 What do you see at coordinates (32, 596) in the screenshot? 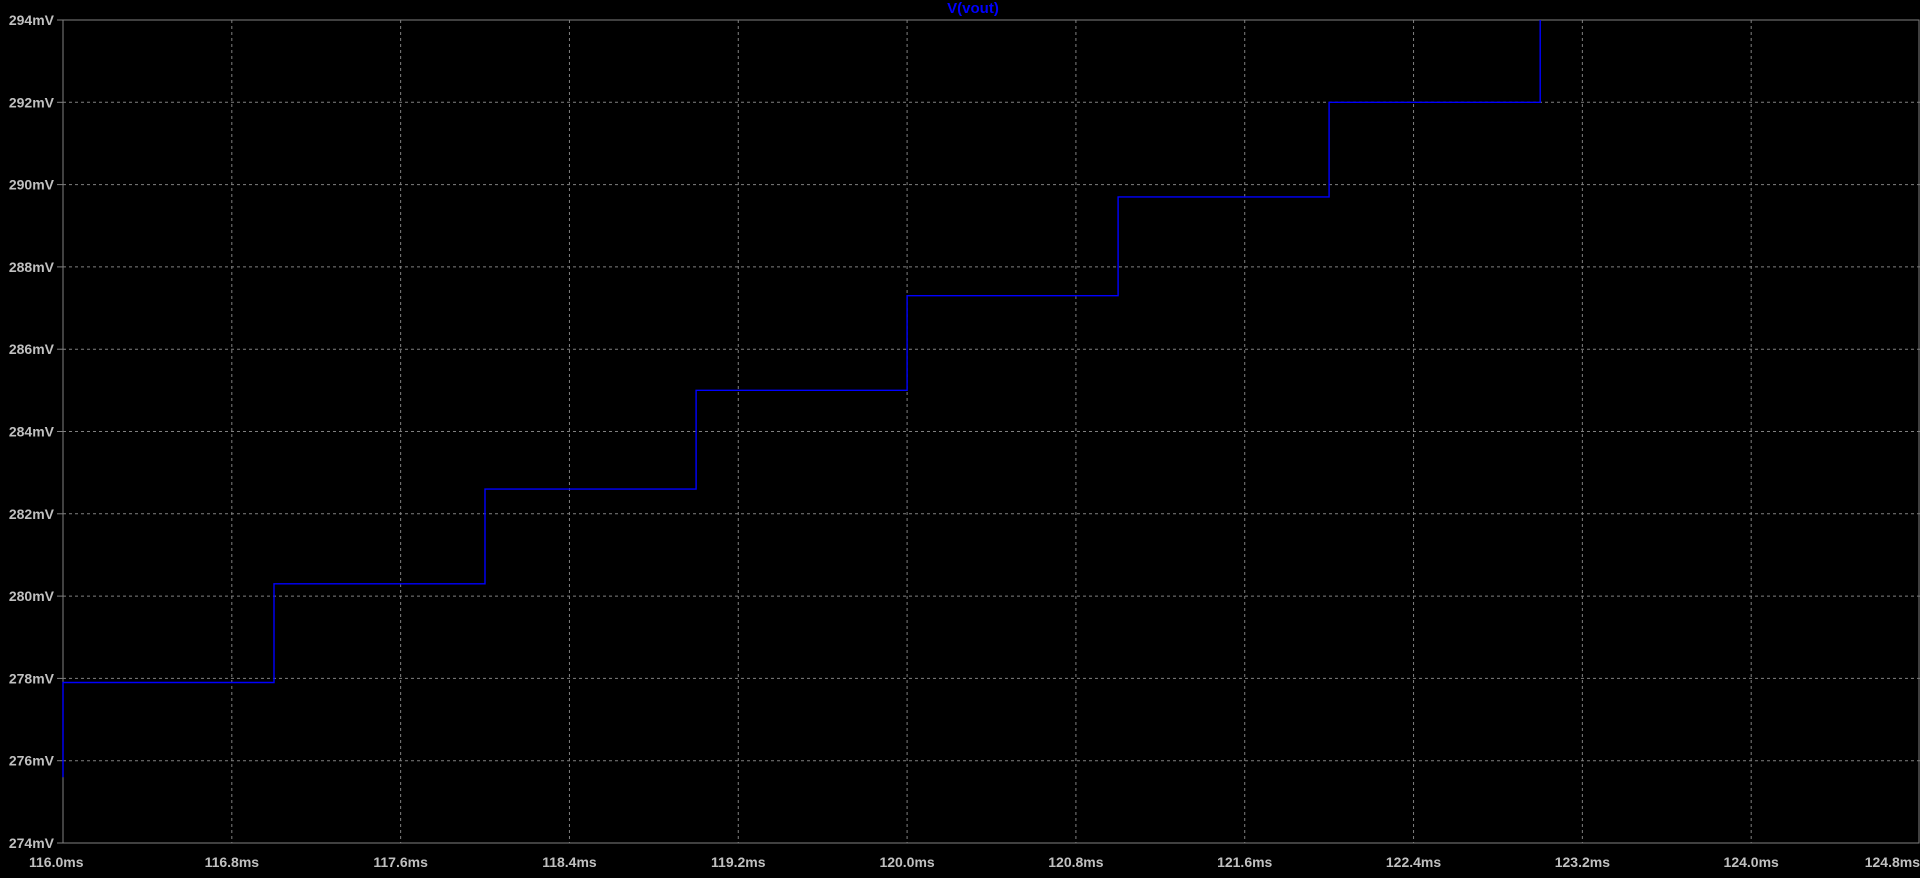
I see `y-tick-label: 280mV` at bounding box center [32, 596].